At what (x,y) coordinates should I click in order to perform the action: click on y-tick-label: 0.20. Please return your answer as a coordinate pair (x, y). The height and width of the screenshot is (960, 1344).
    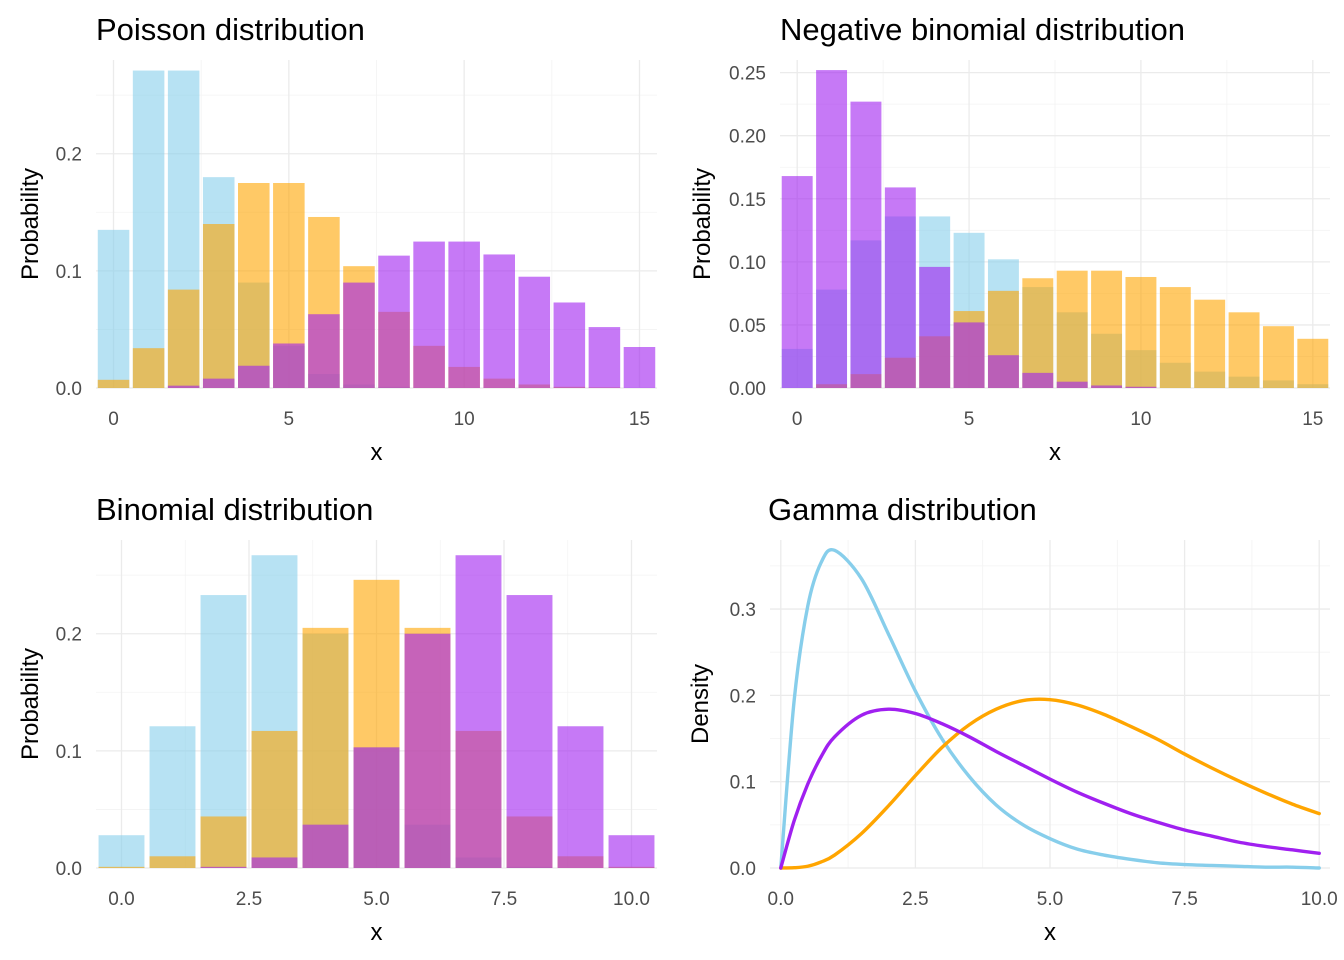
    Looking at the image, I should click on (747, 137).